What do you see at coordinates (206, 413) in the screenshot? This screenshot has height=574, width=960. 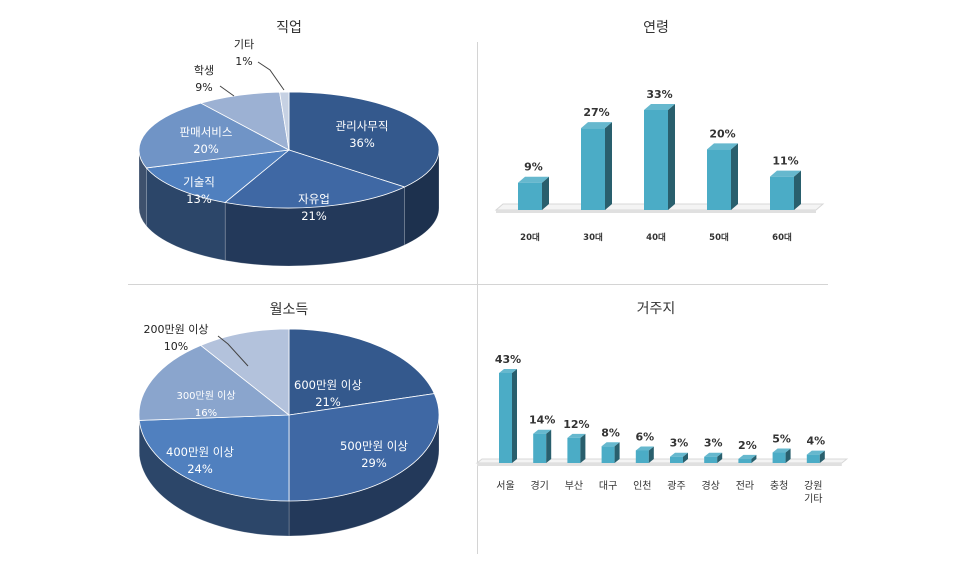 I see `slice-value-label: 16%` at bounding box center [206, 413].